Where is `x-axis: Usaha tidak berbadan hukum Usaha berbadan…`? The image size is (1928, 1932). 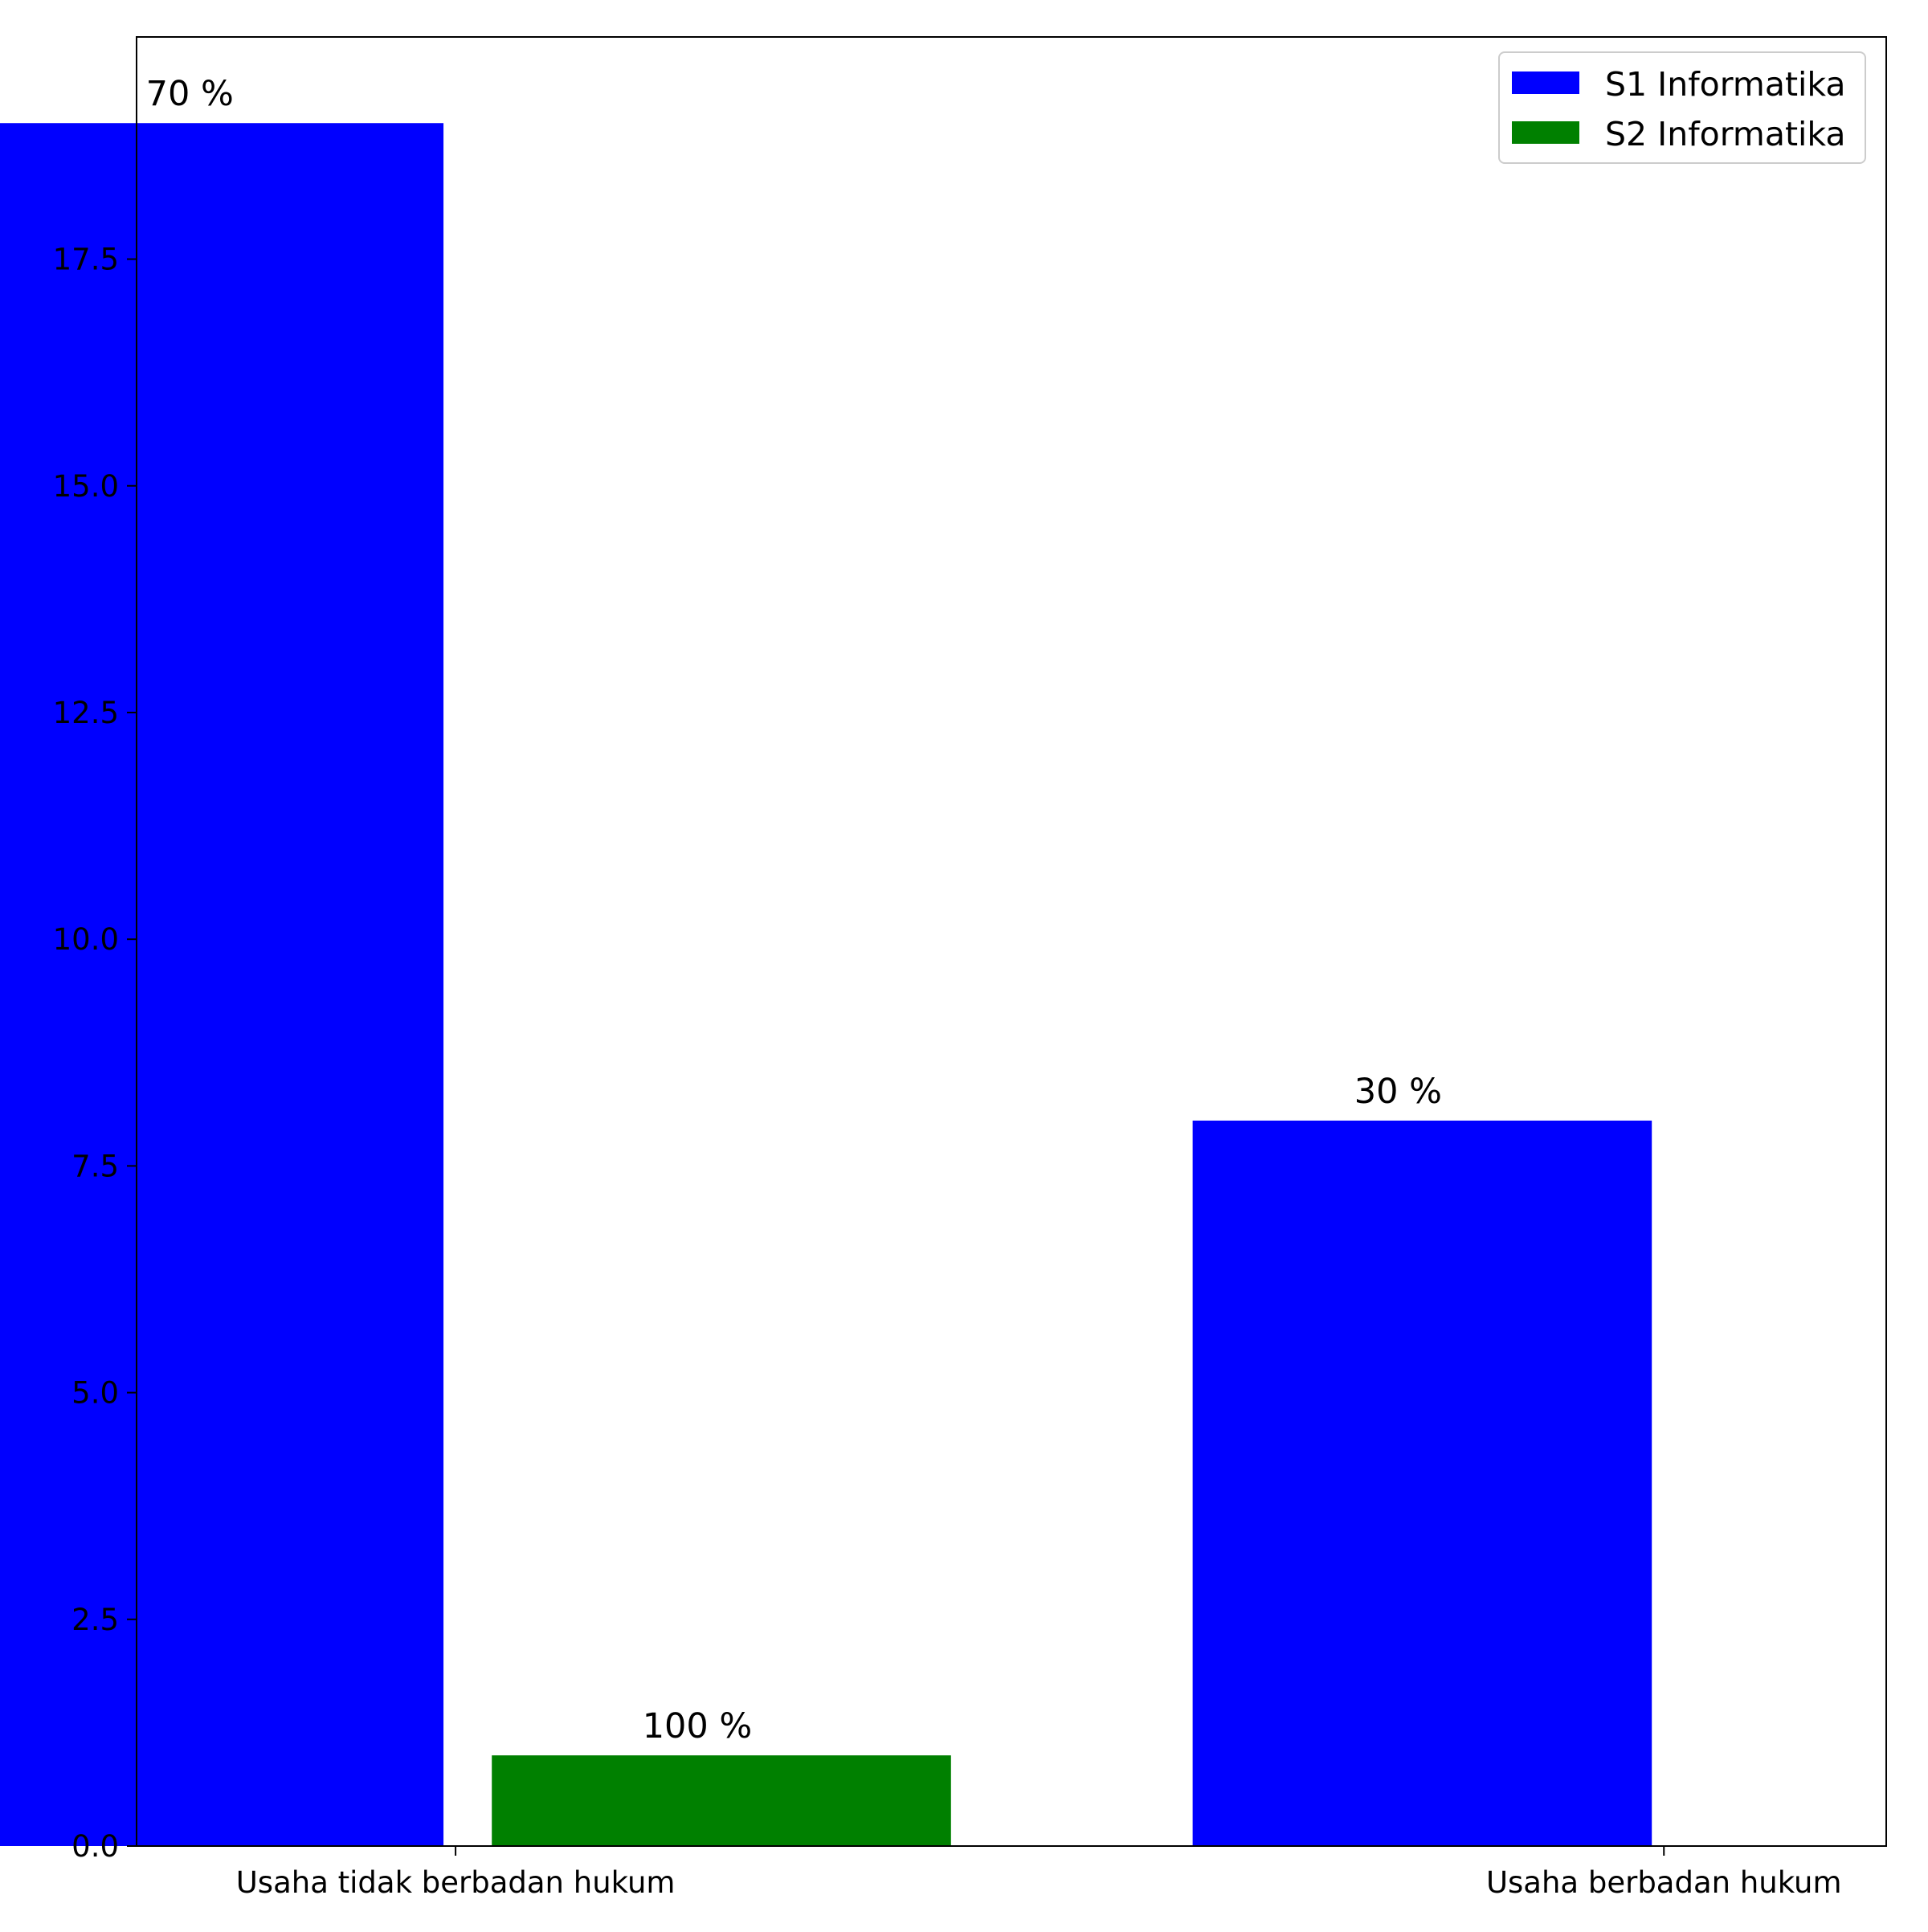
x-axis: Usaha tidak berbadan hukum Usaha berbadan… is located at coordinates (1039, 1873).